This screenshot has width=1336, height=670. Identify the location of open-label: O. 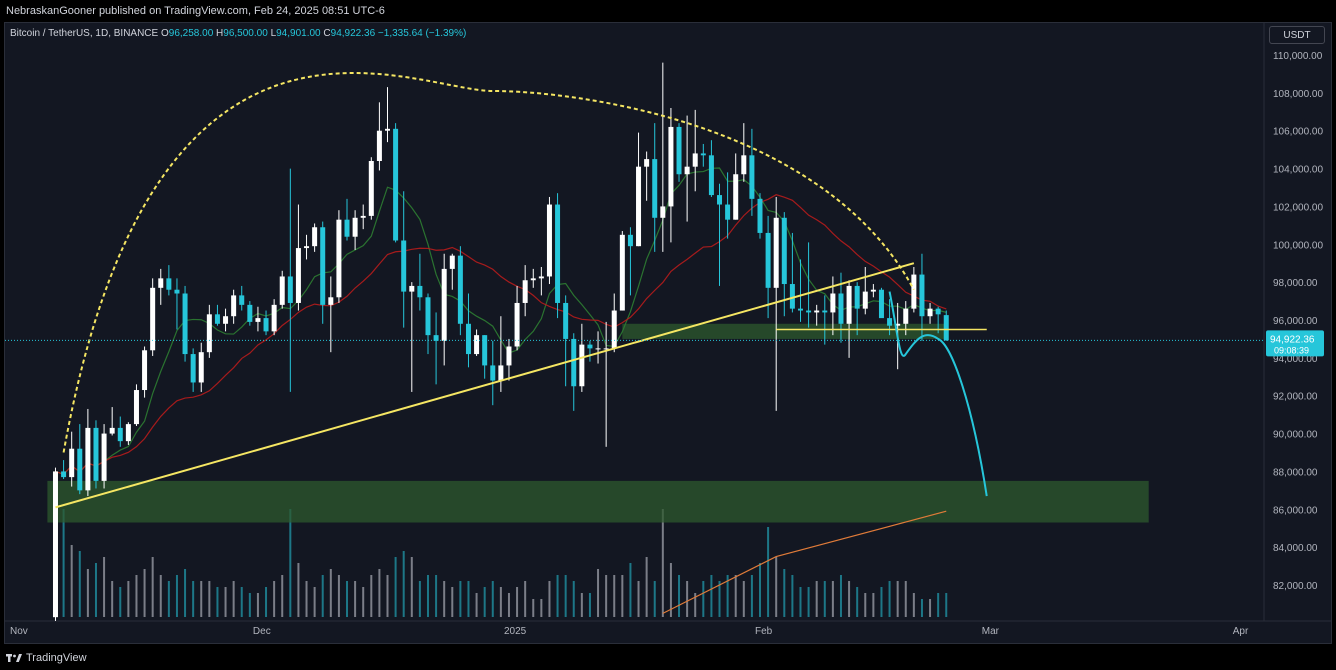
(164, 33).